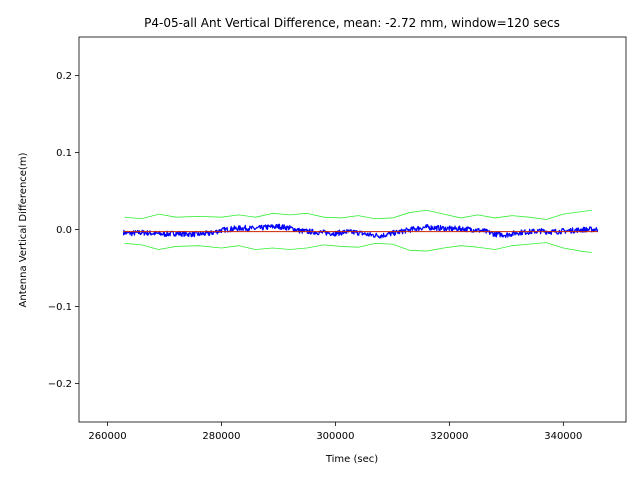  Describe the element at coordinates (335, 436) in the screenshot. I see `x-tick-label: 300000` at that location.